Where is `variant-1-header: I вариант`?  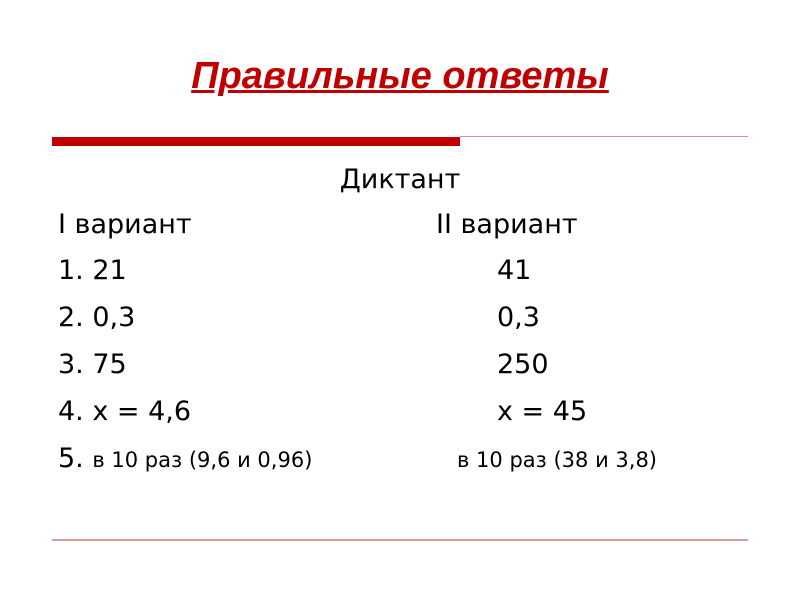
variant-1-header: I вариант is located at coordinates (125, 224).